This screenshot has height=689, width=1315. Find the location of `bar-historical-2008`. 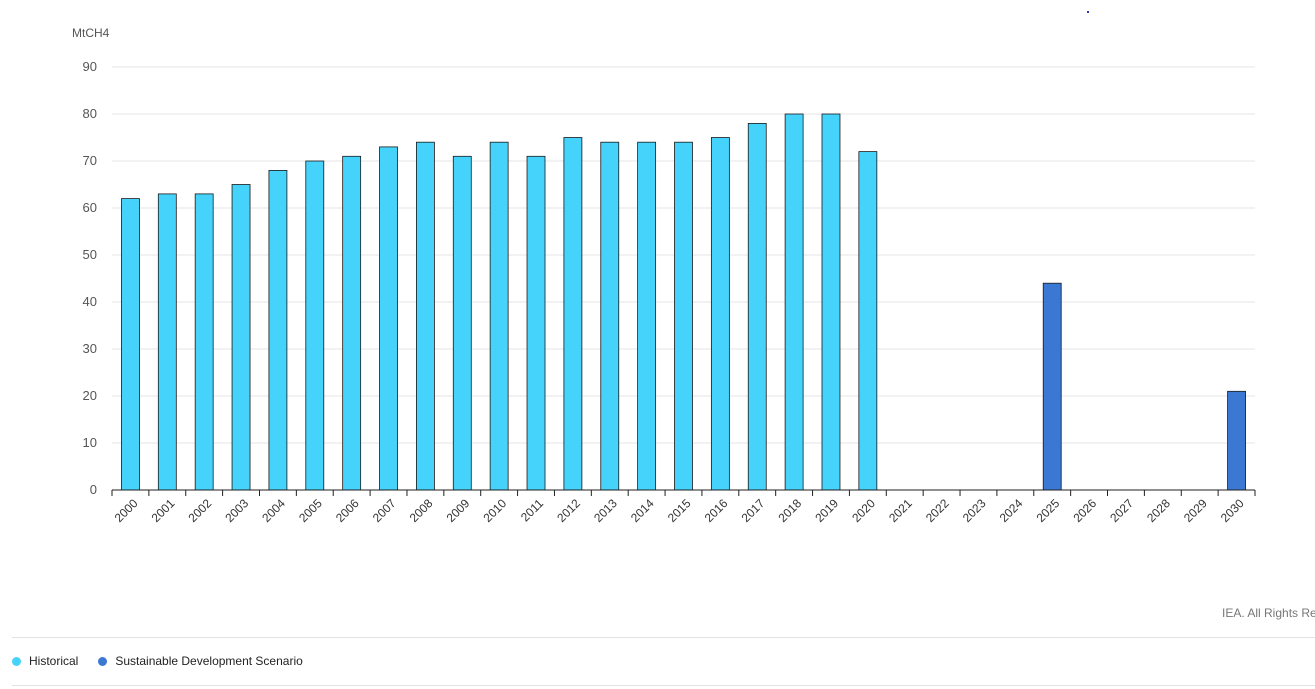

bar-historical-2008 is located at coordinates (425, 316).